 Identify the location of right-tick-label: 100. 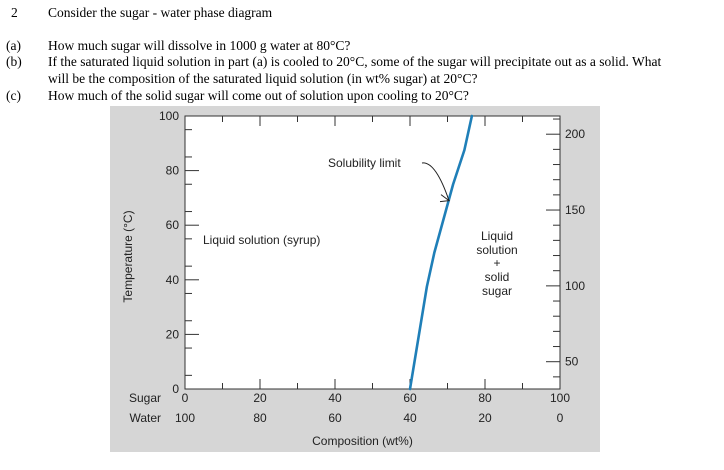
(575, 286).